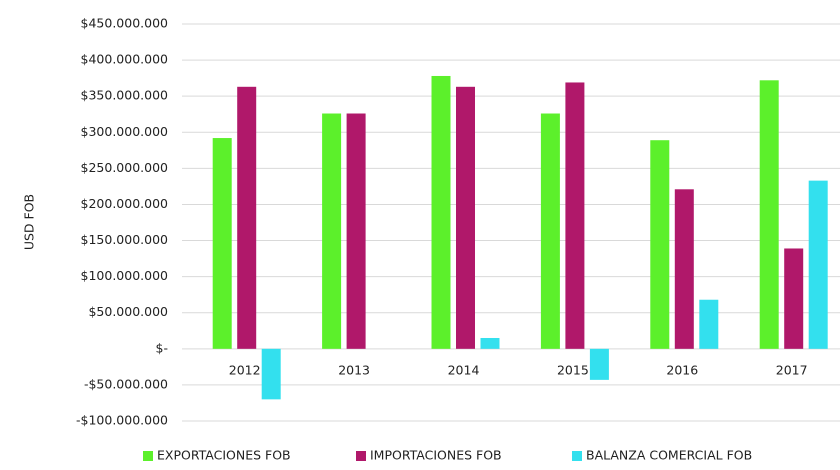 Image resolution: width=840 pixels, height=470 pixels. I want to click on y-tick-label: $400.000.000, so click(125, 59).